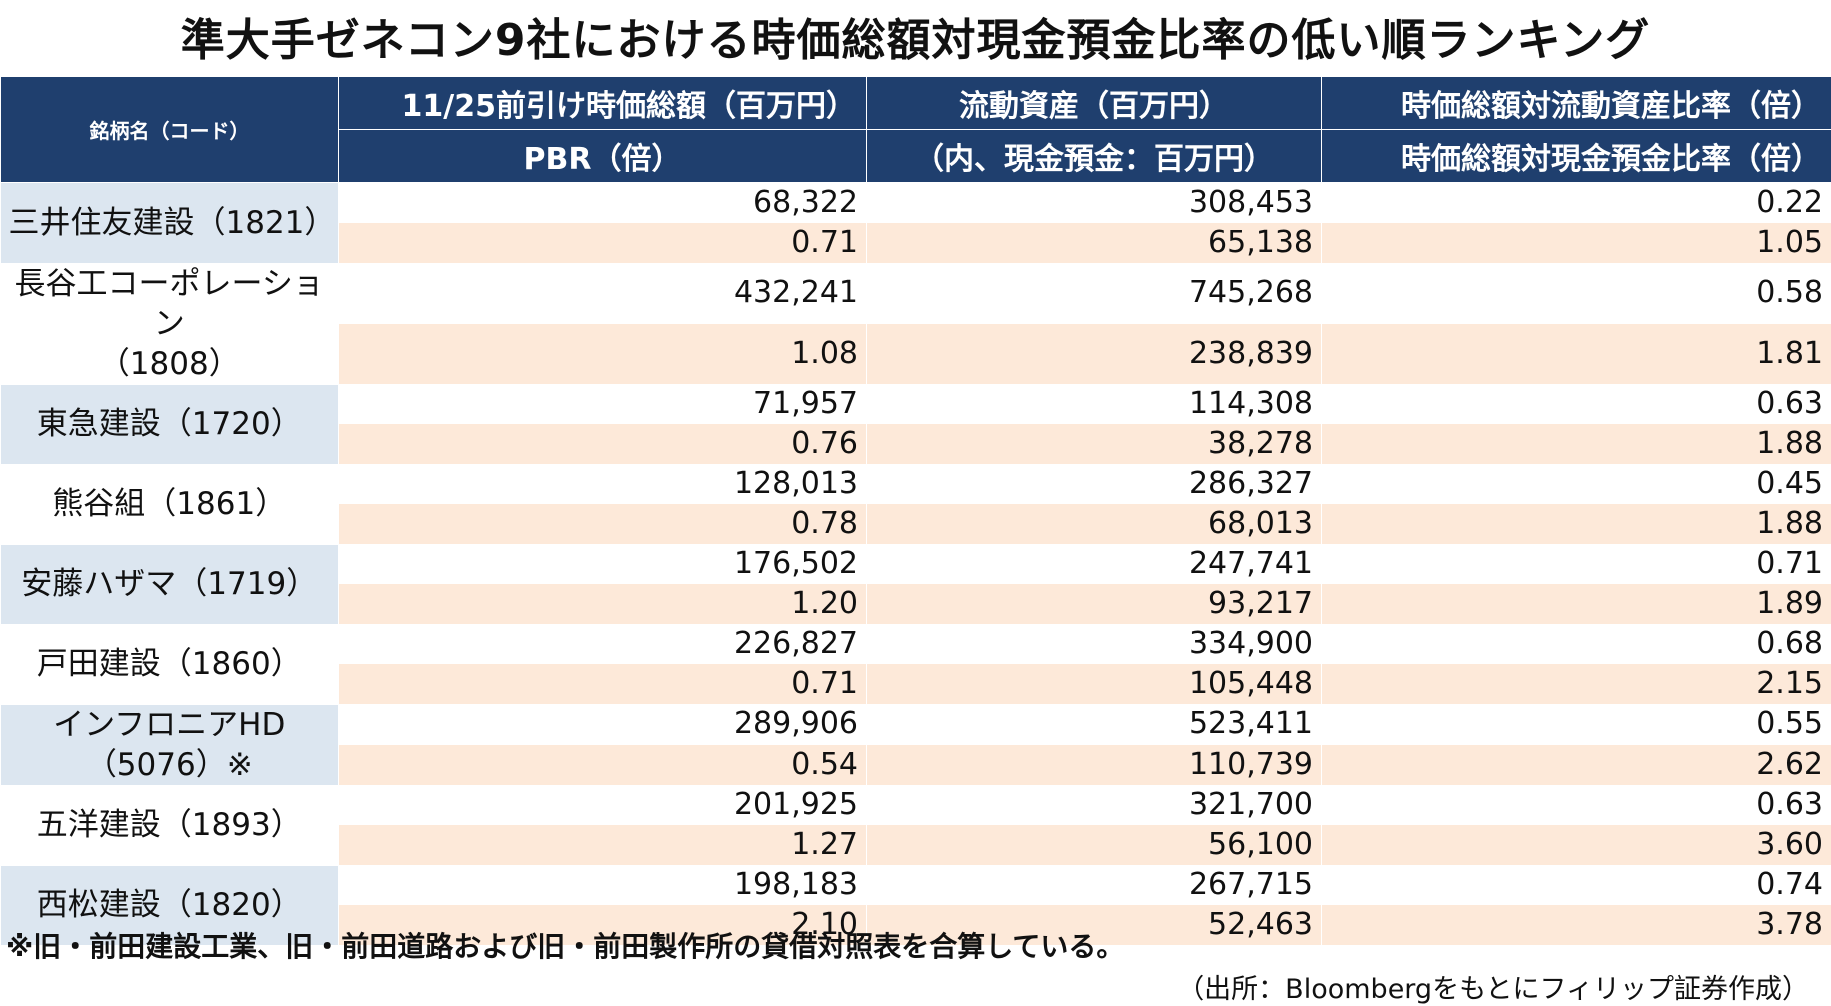  Describe the element at coordinates (169, 363) in the screenshot. I see `company-code: （1808）` at that location.